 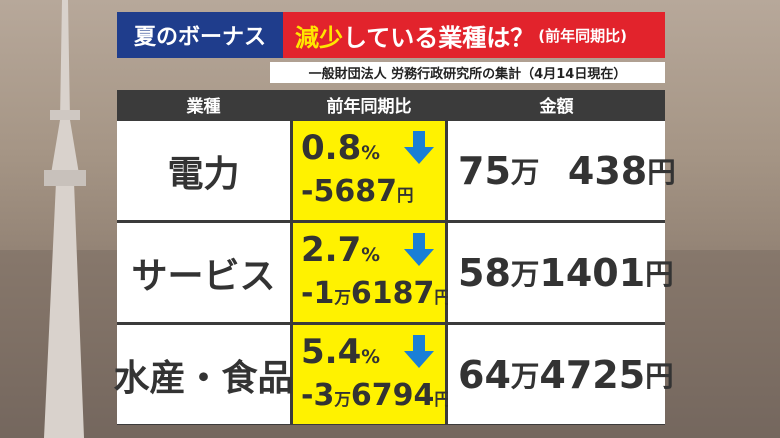 I want to click on change-rate: 0.8%, so click(x=340, y=147).